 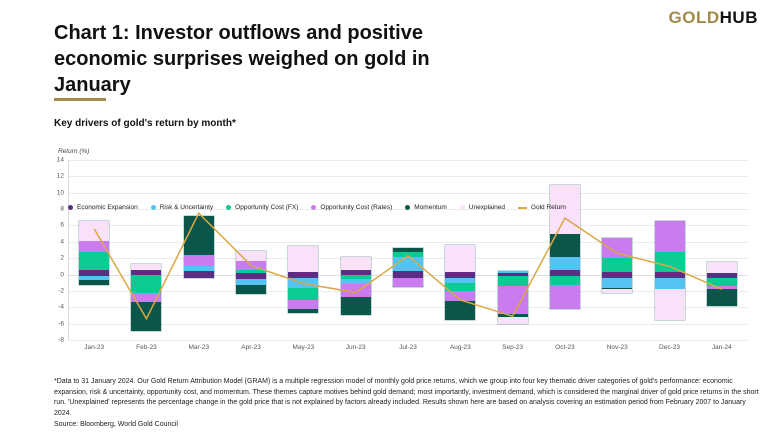 What do you see at coordinates (62, 242) in the screenshot?
I see `y-tick-label: 4` at bounding box center [62, 242].